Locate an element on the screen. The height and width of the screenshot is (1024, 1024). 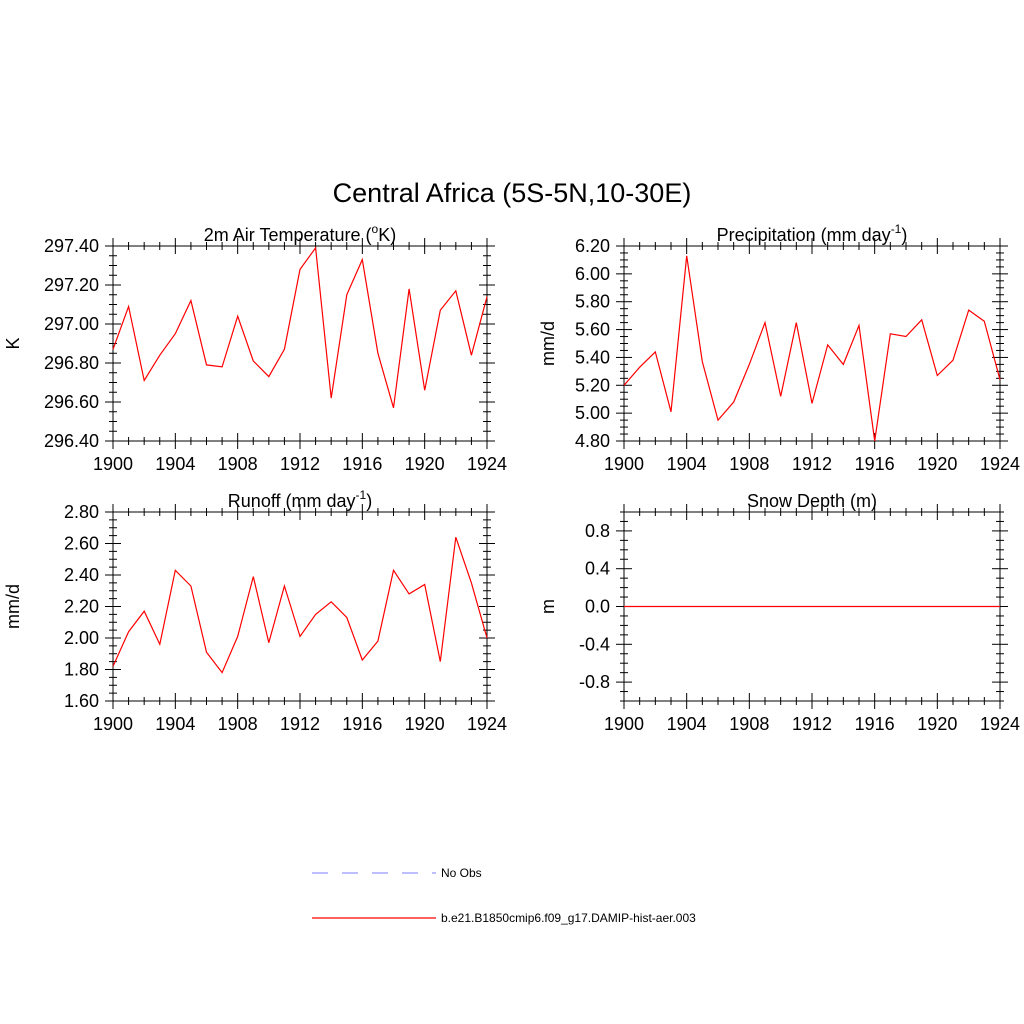
y-tick-label: 5.60 is located at coordinates (592, 330).